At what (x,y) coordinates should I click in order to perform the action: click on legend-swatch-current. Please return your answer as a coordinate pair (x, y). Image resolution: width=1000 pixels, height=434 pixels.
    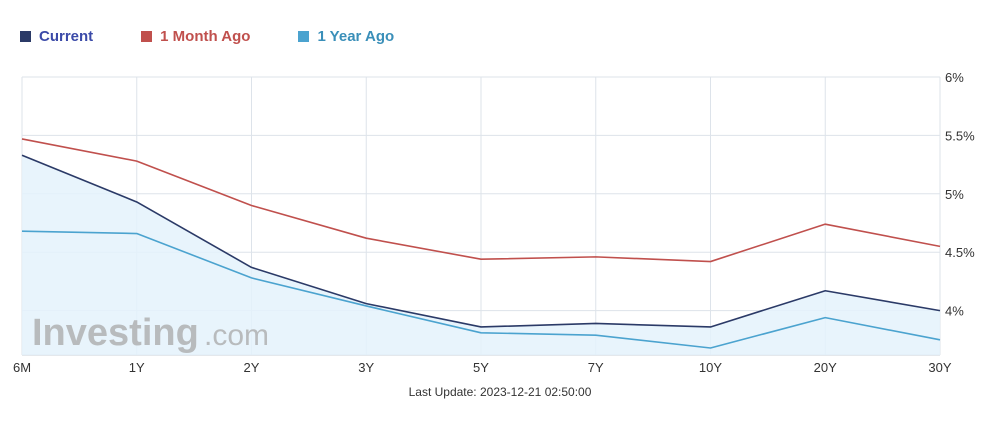
    Looking at the image, I should click on (25, 36).